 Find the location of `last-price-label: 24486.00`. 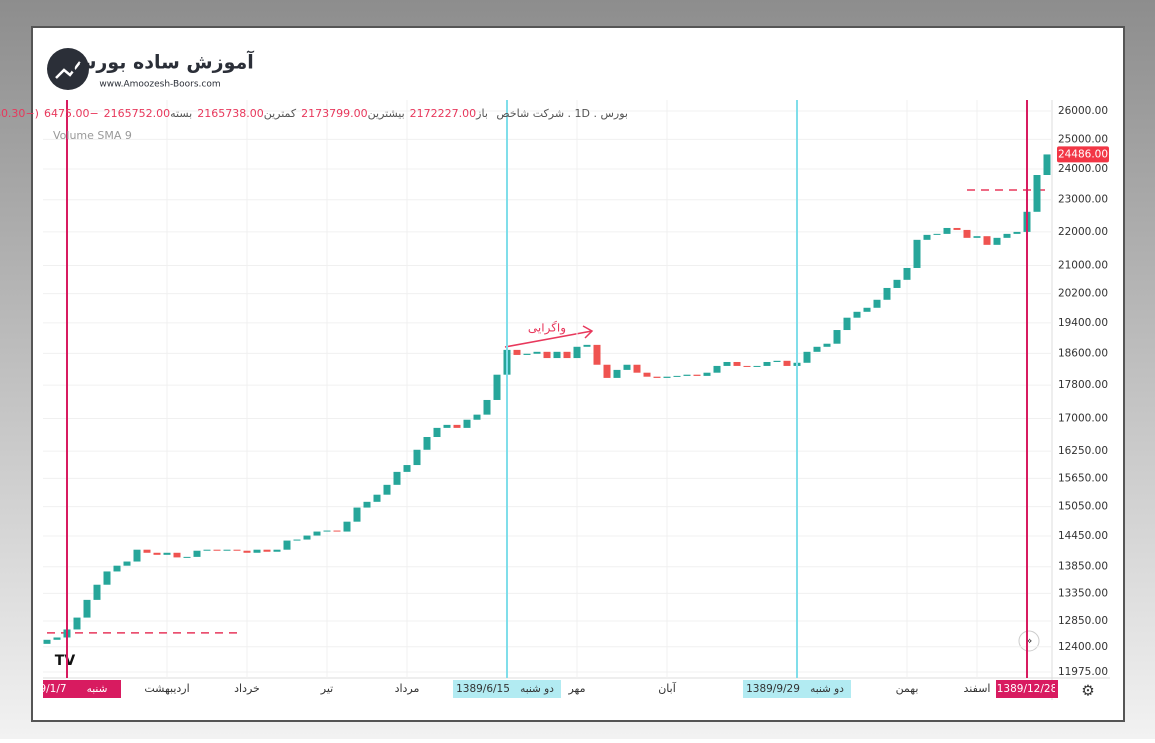

last-price-label: 24486.00 is located at coordinates (1083, 154).